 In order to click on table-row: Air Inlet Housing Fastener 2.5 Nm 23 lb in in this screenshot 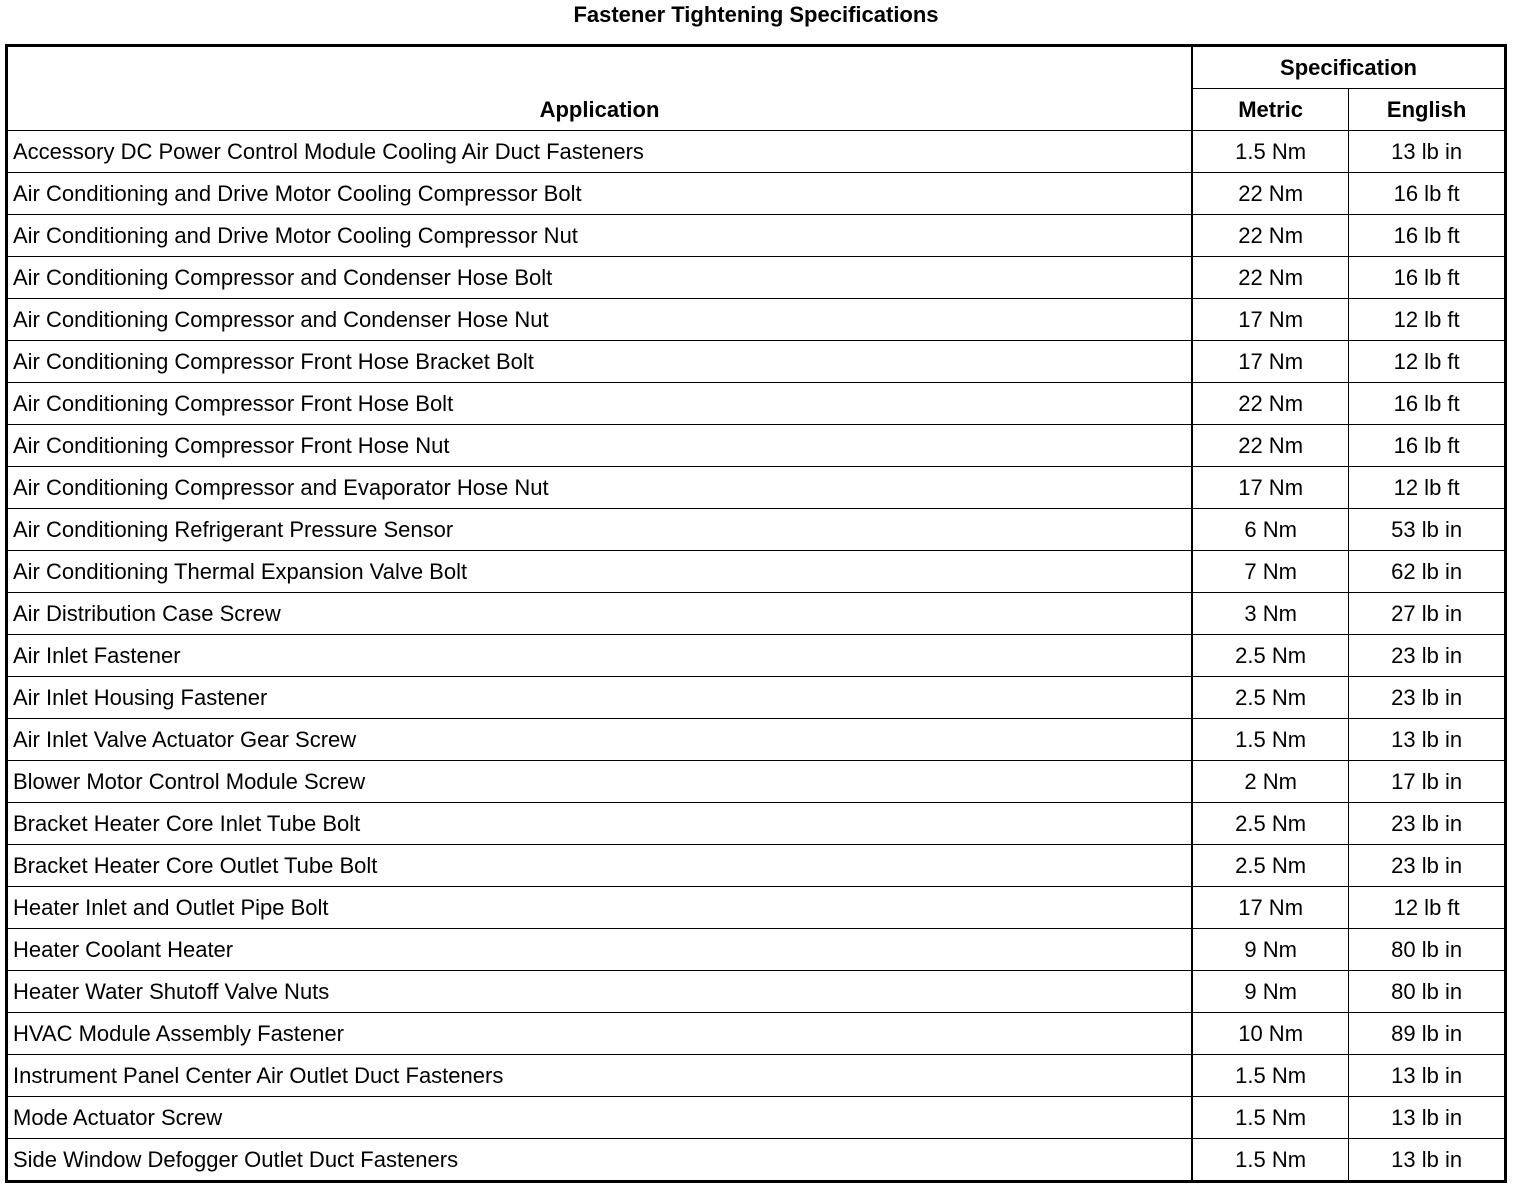, I will do `click(756, 697)`.